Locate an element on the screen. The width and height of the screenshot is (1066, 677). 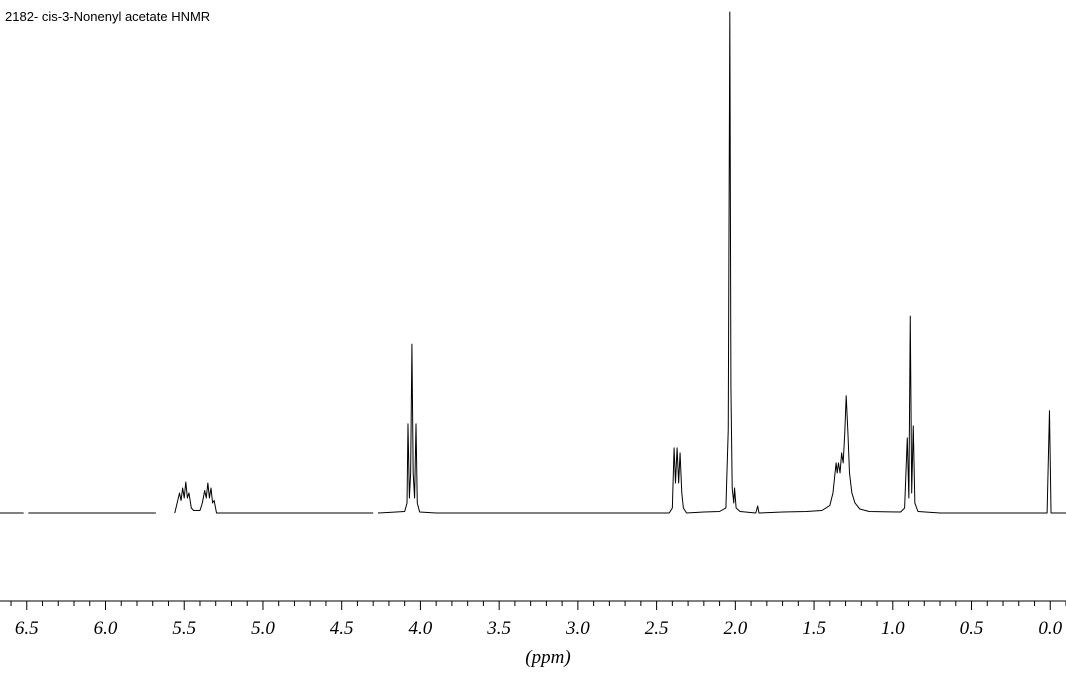
x-tick-label: 5.0 is located at coordinates (263, 628).